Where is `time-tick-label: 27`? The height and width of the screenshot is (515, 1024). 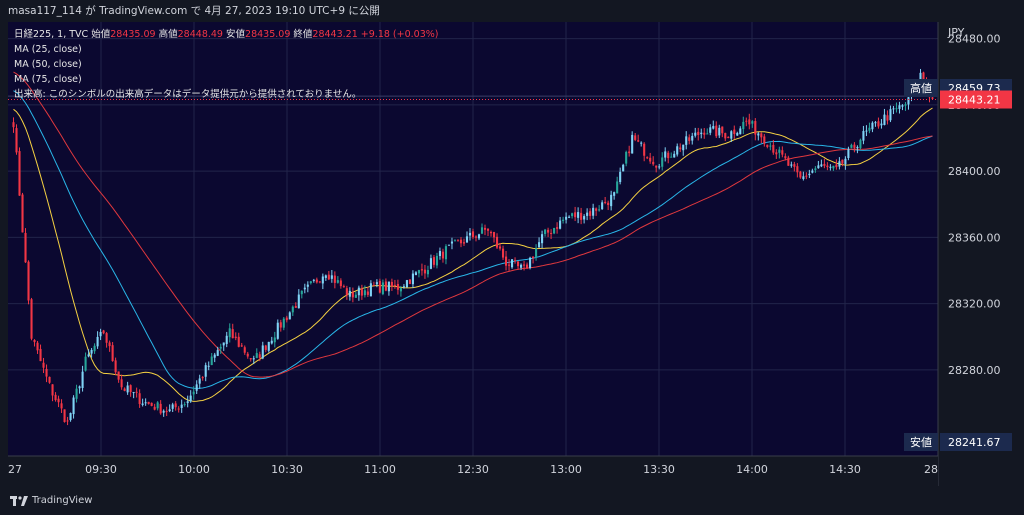
time-tick-label: 27 is located at coordinates (15, 469).